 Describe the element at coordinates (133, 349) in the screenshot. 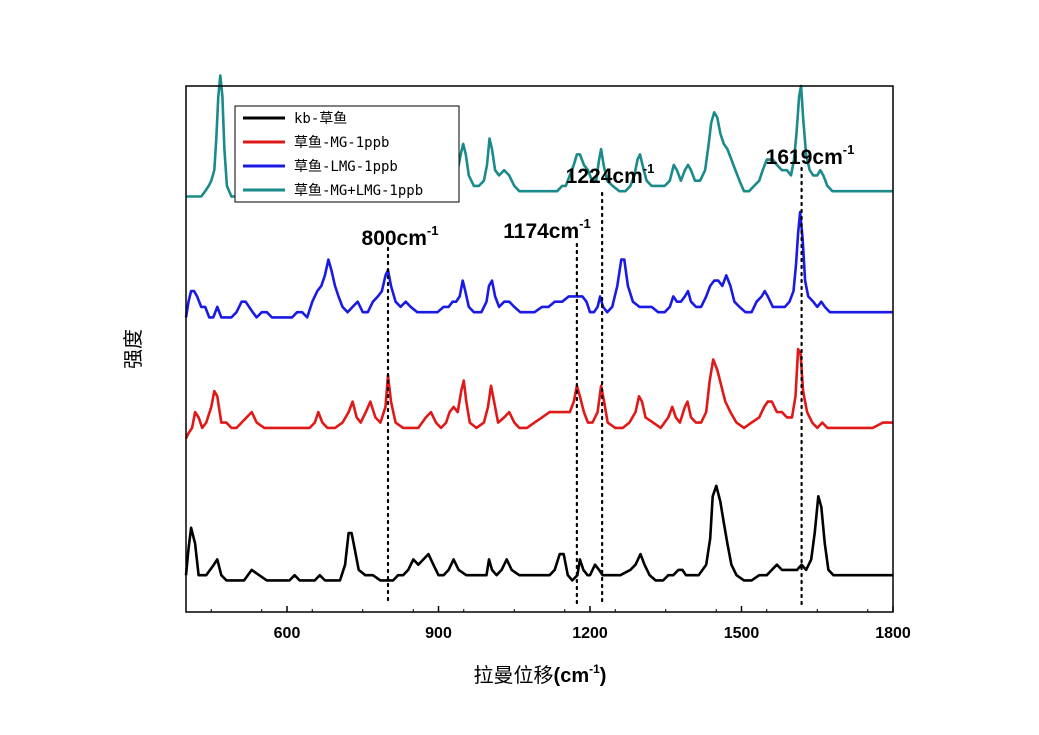

I see `y-axis-title: 强度` at that location.